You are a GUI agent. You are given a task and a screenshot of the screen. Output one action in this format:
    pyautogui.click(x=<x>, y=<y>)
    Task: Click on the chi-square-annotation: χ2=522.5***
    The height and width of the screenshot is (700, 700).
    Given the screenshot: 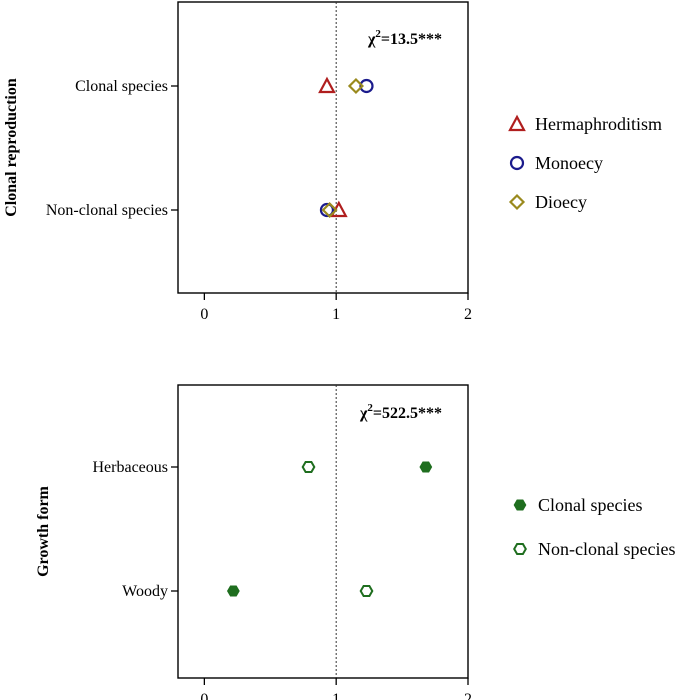 What is the action you would take?
    pyautogui.click(x=400, y=412)
    